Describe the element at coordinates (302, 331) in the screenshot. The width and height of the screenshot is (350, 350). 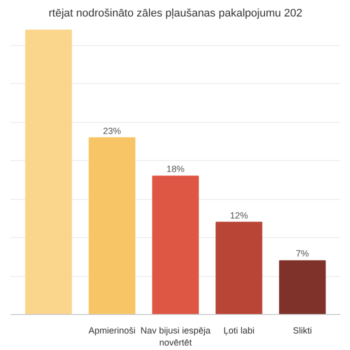
I see `x-tick-label: Slikti` at that location.